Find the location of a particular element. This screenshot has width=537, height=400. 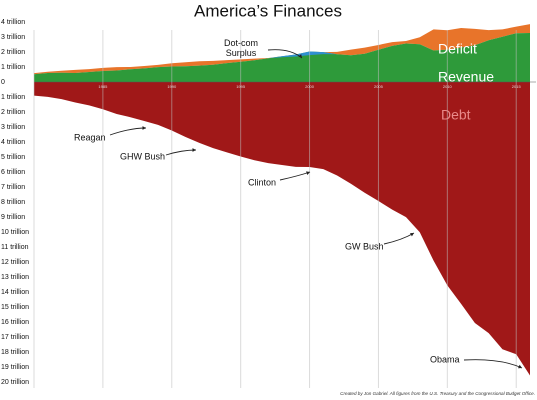

y-tick-label: 15 trillion is located at coordinates (15, 307).